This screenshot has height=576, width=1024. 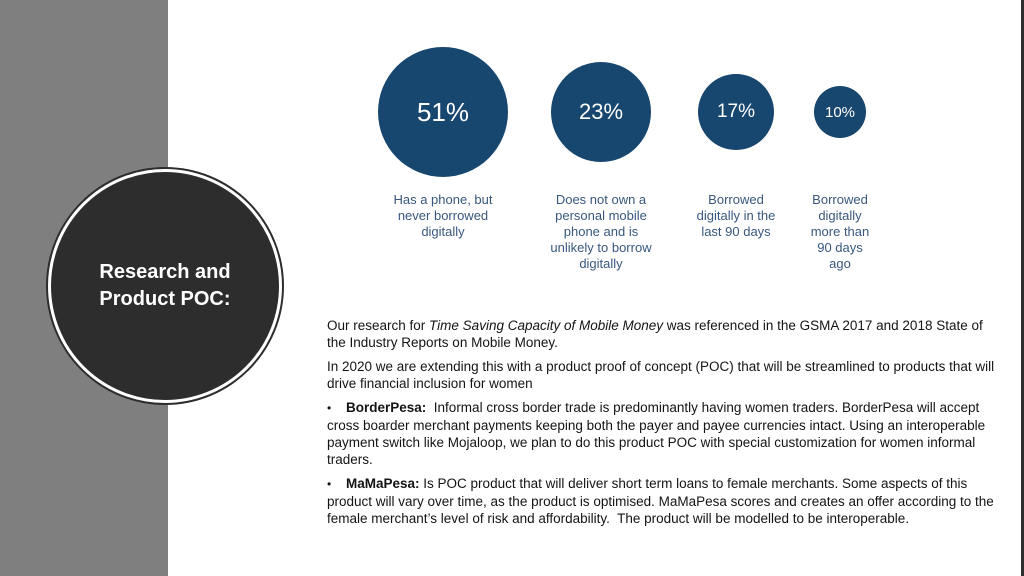 What do you see at coordinates (383, 483) in the screenshot?
I see `bullet-term: MaMaPesa:` at bounding box center [383, 483].